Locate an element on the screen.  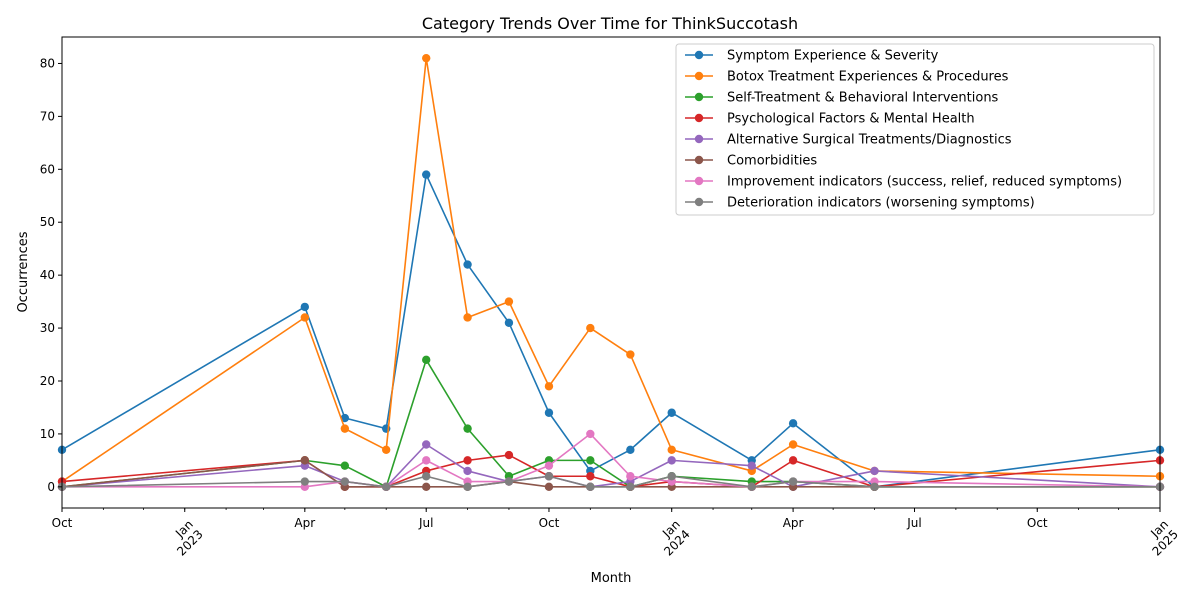
y-tick-label: 50 is located at coordinates (47, 222).